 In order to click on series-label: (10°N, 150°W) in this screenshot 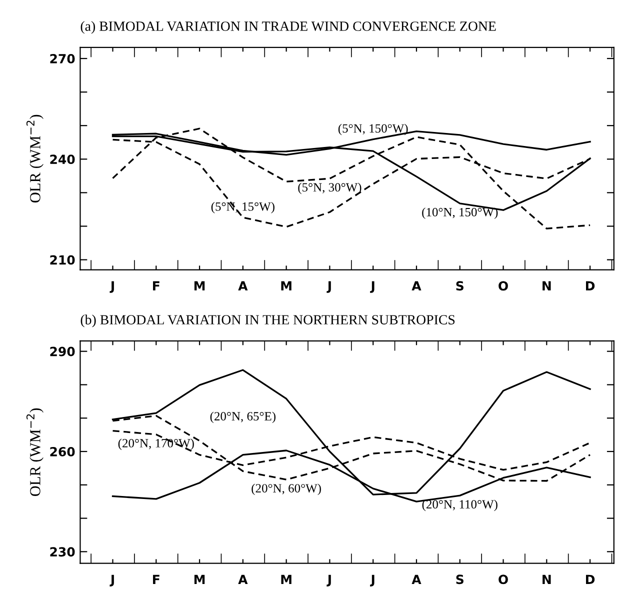, I will do `click(460, 213)`.